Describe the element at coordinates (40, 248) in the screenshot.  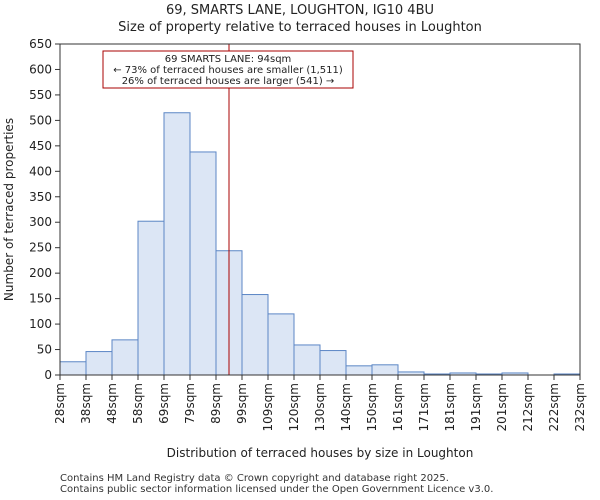
I see `y-tick-label: 250` at that location.